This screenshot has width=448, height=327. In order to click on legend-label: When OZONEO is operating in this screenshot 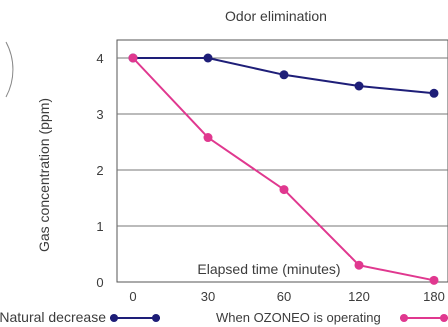, I will do `click(298, 317)`.